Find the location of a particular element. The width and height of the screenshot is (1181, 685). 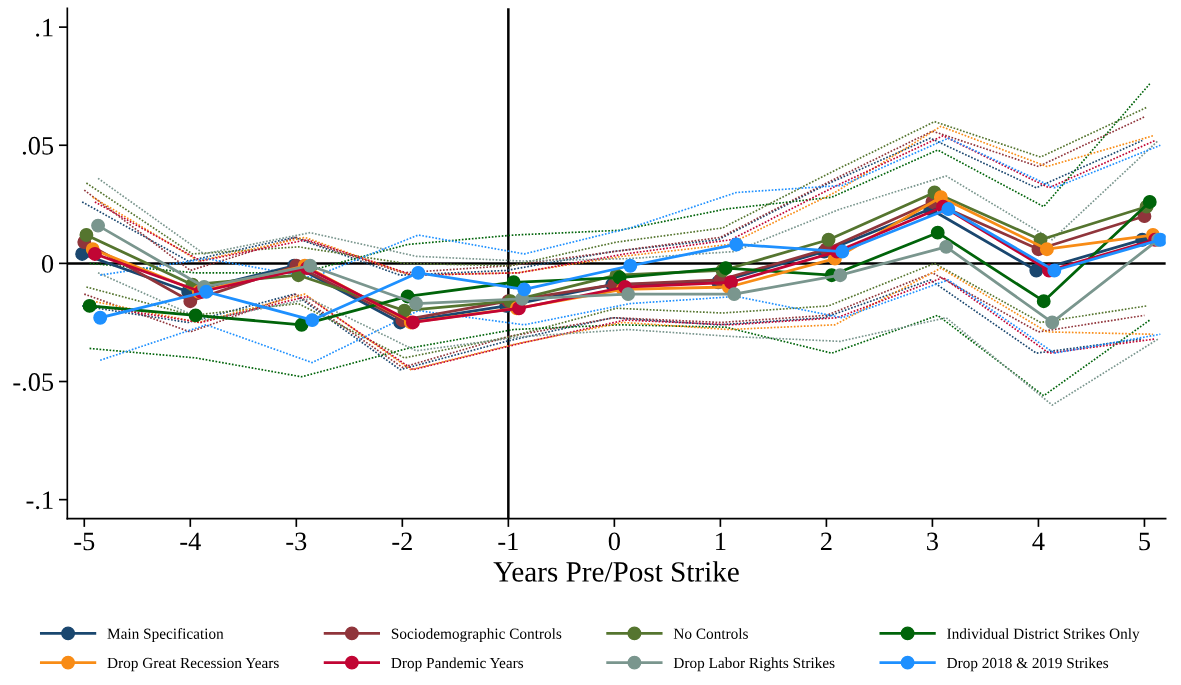

legend-label: Sociodemographic Controls is located at coordinates (476, 635).